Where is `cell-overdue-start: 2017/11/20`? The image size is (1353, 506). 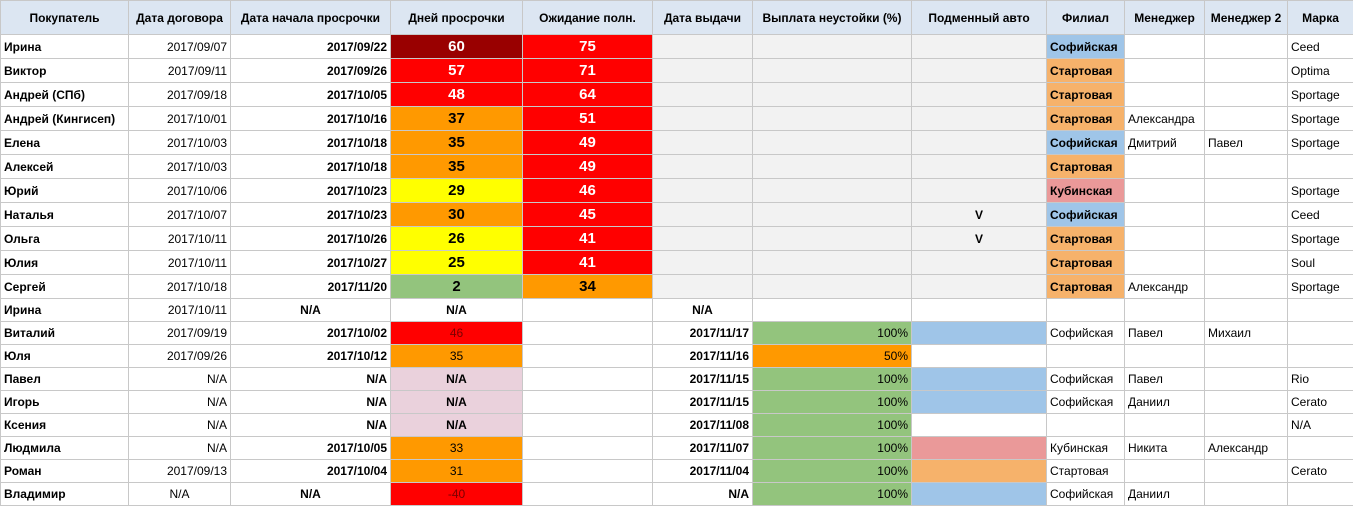
cell-overdue-start: 2017/11/20 is located at coordinates (311, 287).